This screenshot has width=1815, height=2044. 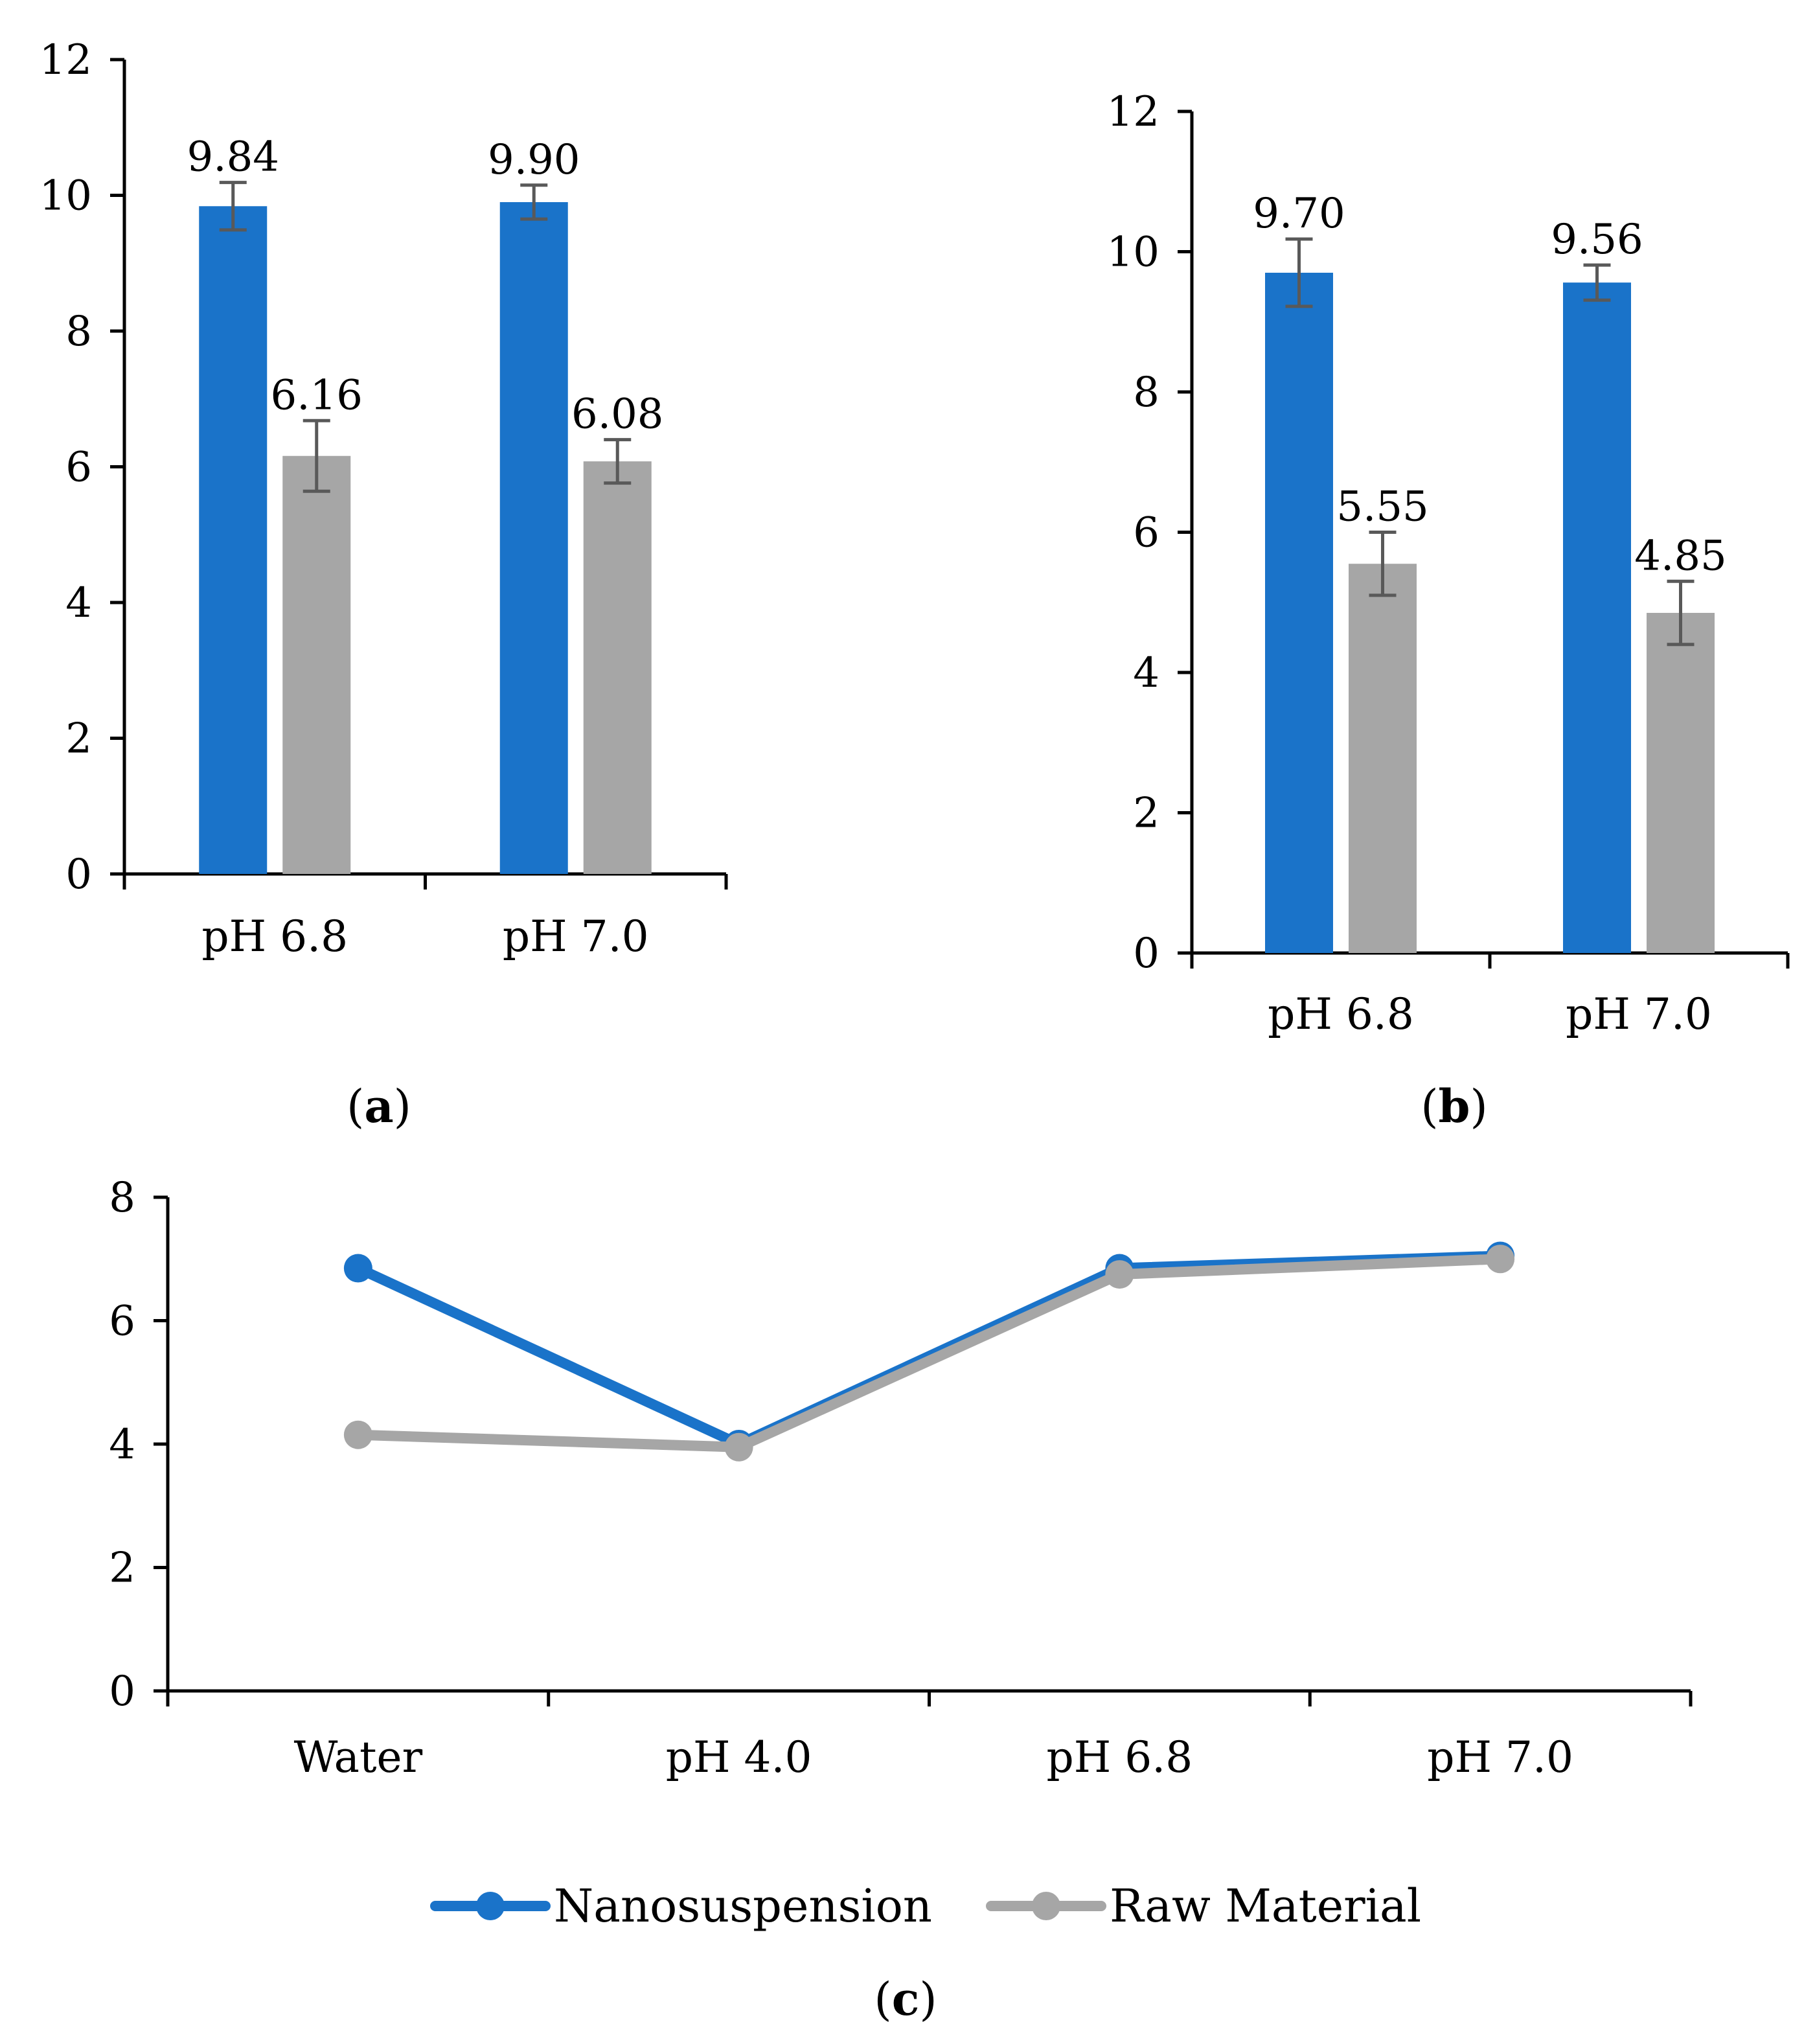 I want to click on legend-label: Raw Material, so click(x=1265, y=1906).